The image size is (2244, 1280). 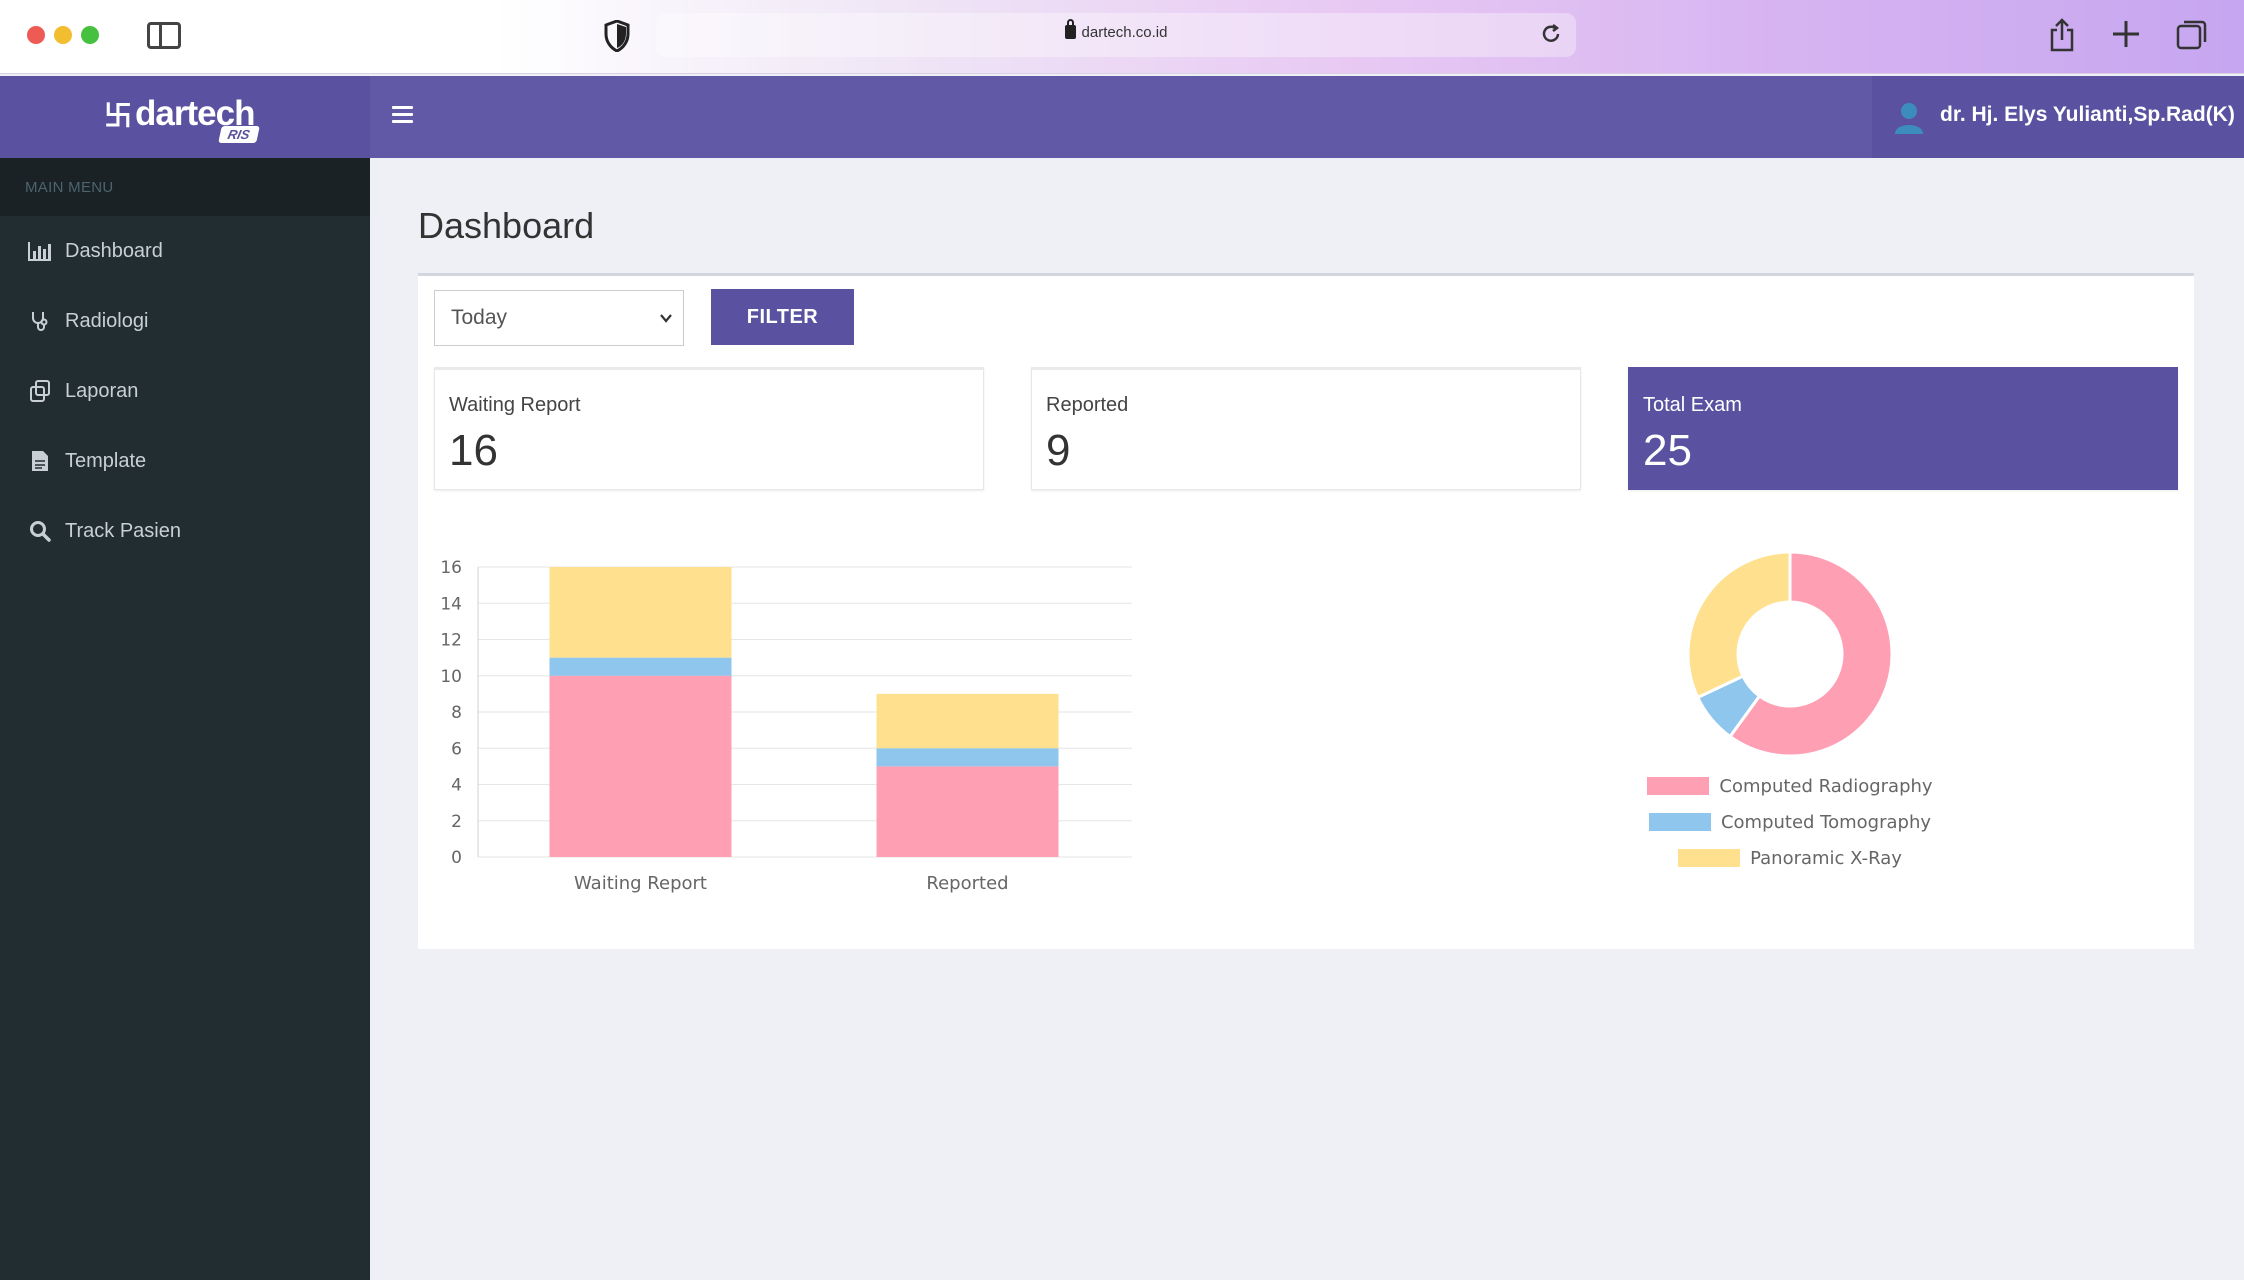 I want to click on url-text: dartech.co.id, so click(x=1124, y=32).